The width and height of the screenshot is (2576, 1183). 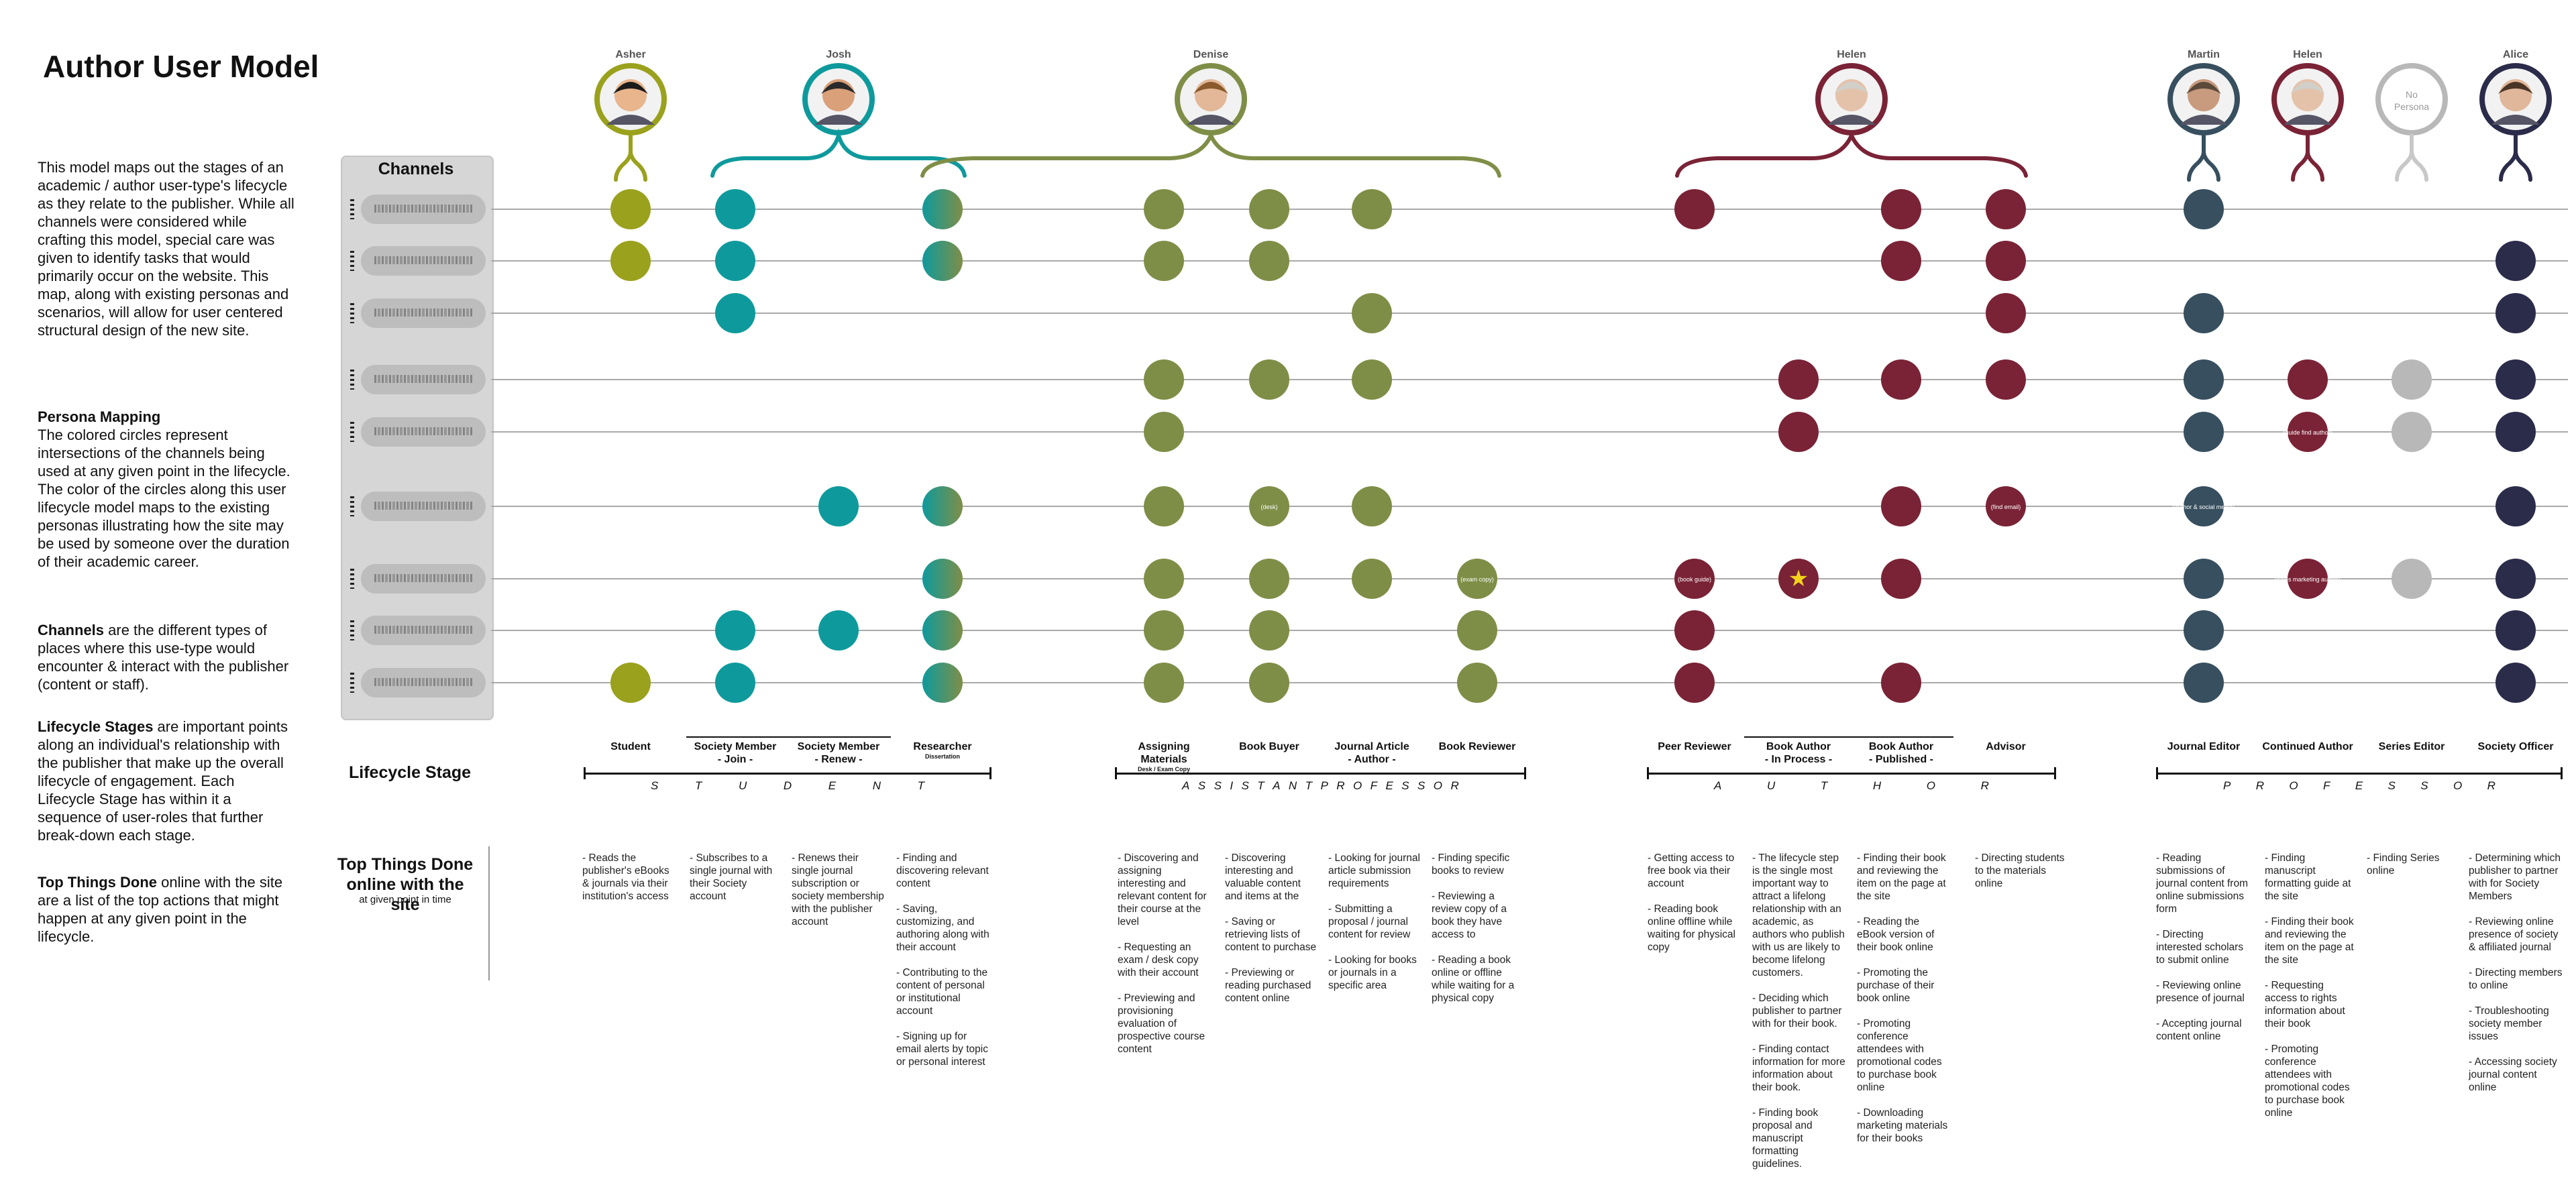 What do you see at coordinates (96, 726) in the screenshot?
I see `lifecycle-heading-inline: Lifecycle Stages` at bounding box center [96, 726].